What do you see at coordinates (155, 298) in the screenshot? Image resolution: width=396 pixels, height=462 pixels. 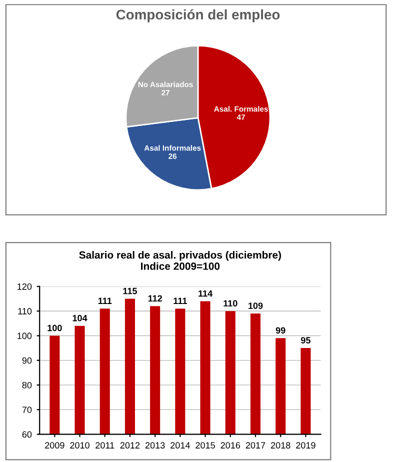 I see `data-label: 112` at bounding box center [155, 298].